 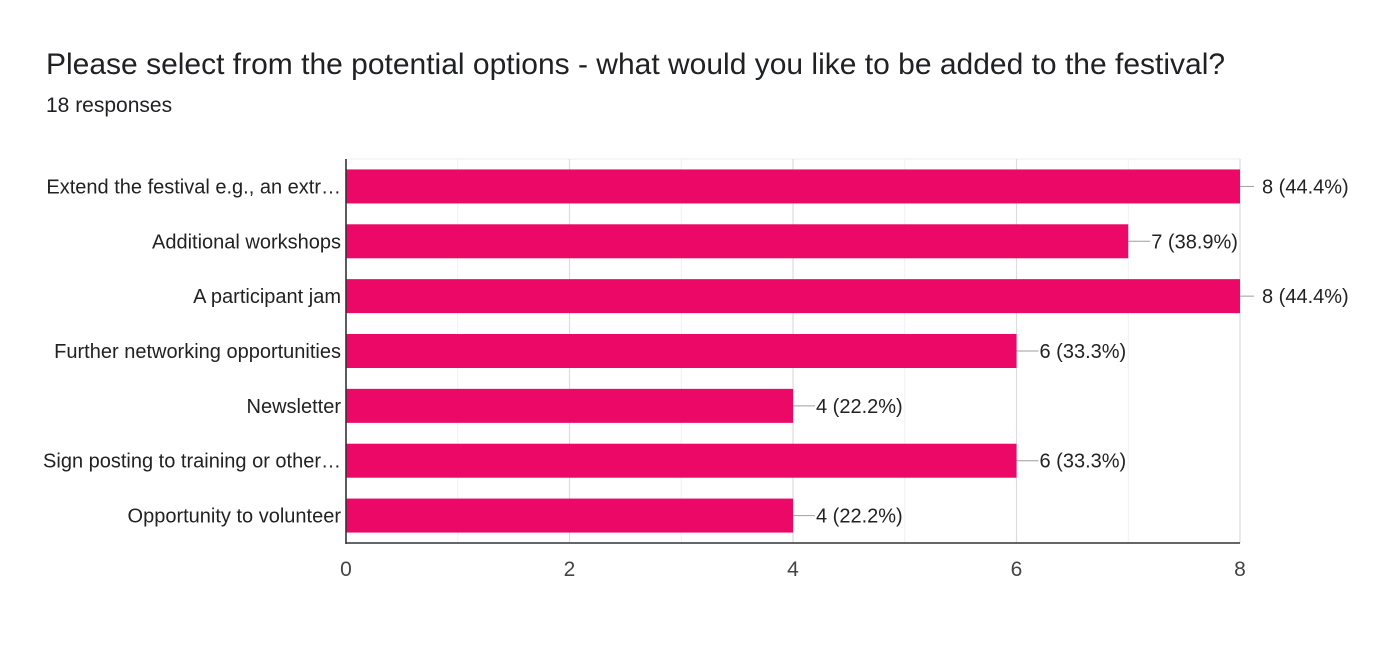 What do you see at coordinates (346, 569) in the screenshot?
I see `x-tick-label: 0` at bounding box center [346, 569].